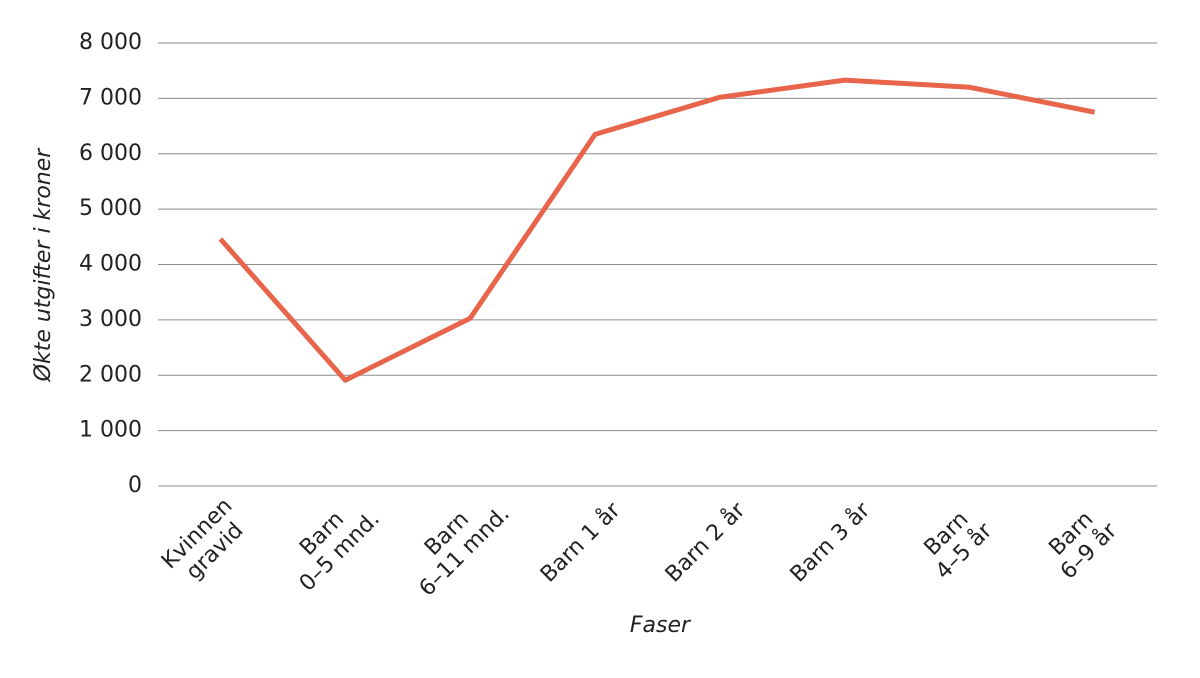 Image resolution: width=1200 pixels, height=678 pixels. I want to click on y-tick-label: 8 000, so click(110, 42).